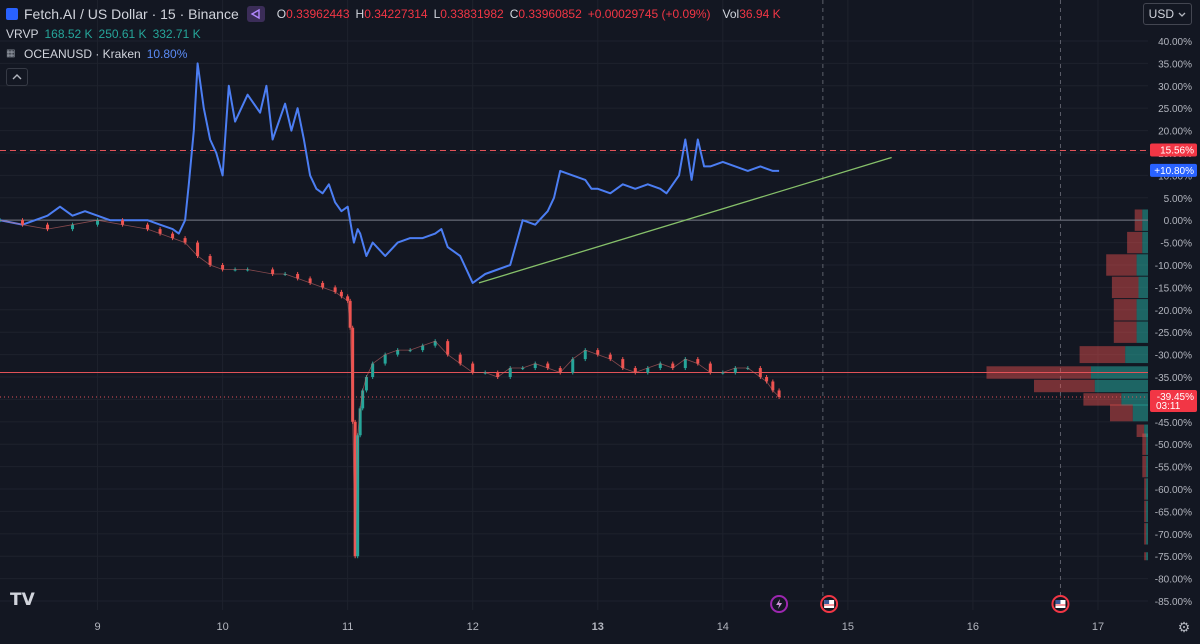 The height and width of the screenshot is (644, 1200). I want to click on symbol-title: Fetch.AI / US Dollar · 15 · Binance, so click(131, 14).